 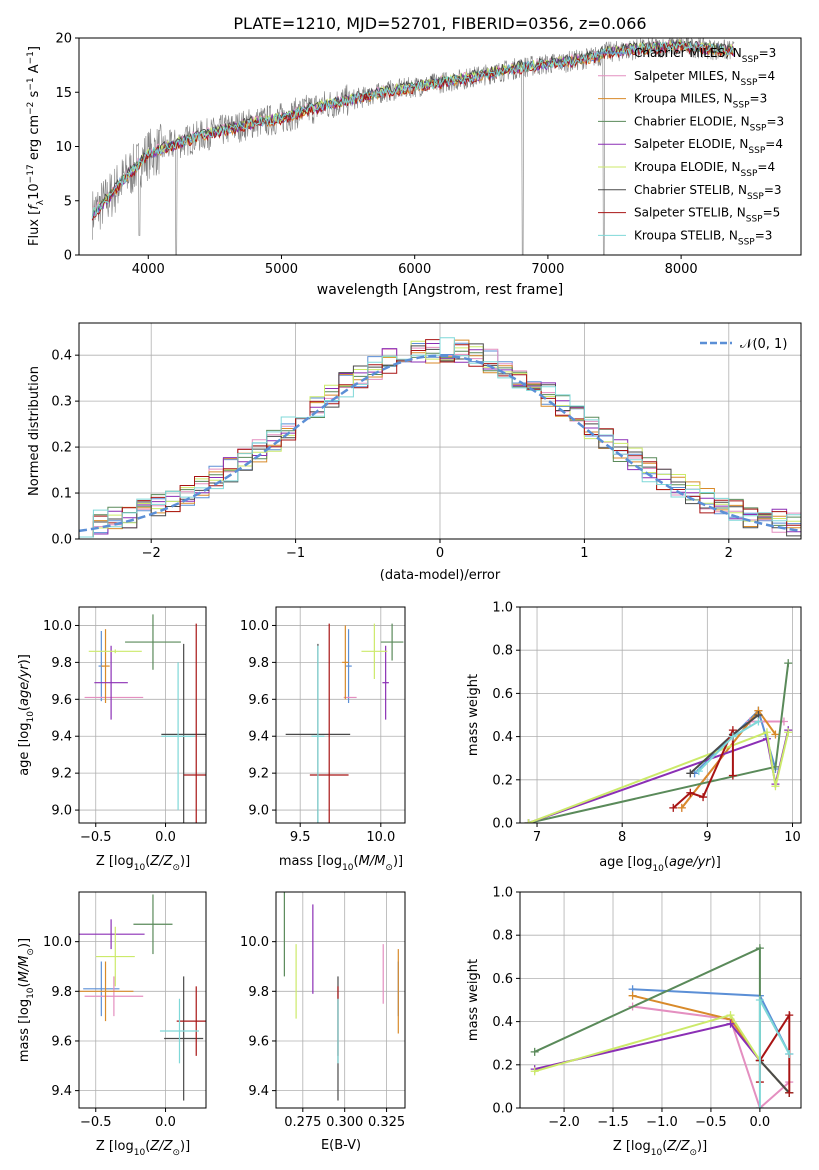 What do you see at coordinates (729, 553) in the screenshot?
I see `x-tick-label: 2` at bounding box center [729, 553].